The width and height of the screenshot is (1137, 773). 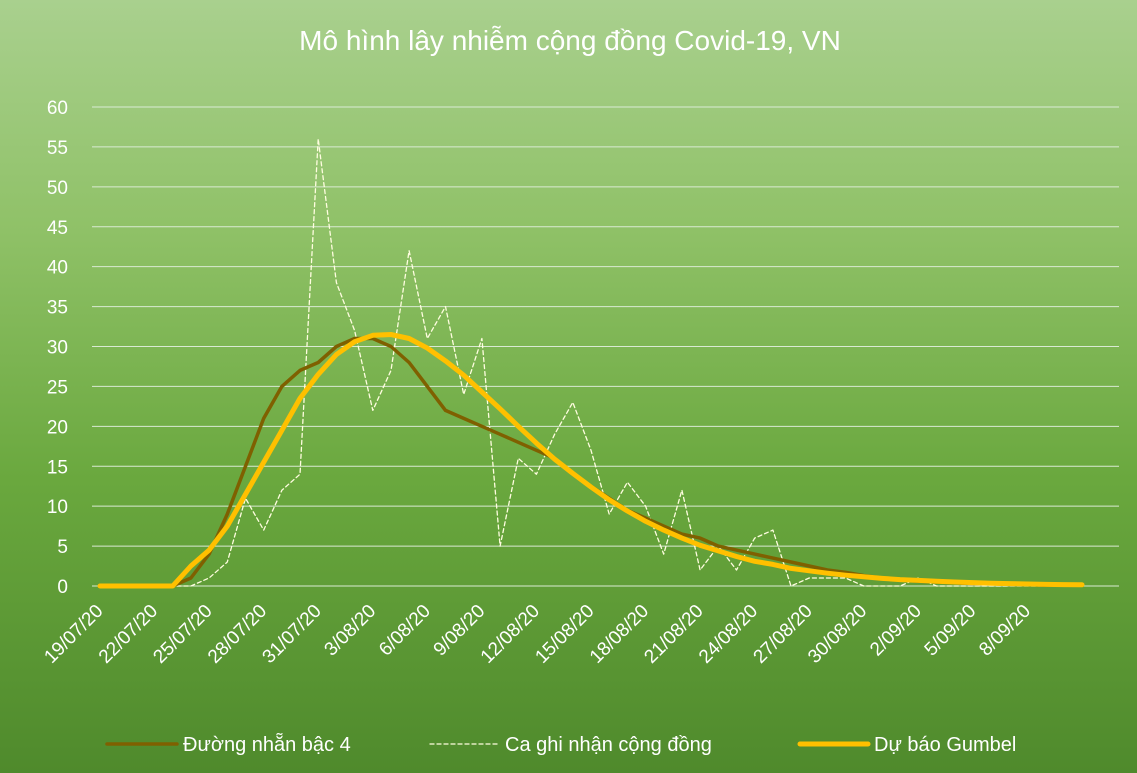 I want to click on y-tick-label: 10, so click(x=57, y=507).